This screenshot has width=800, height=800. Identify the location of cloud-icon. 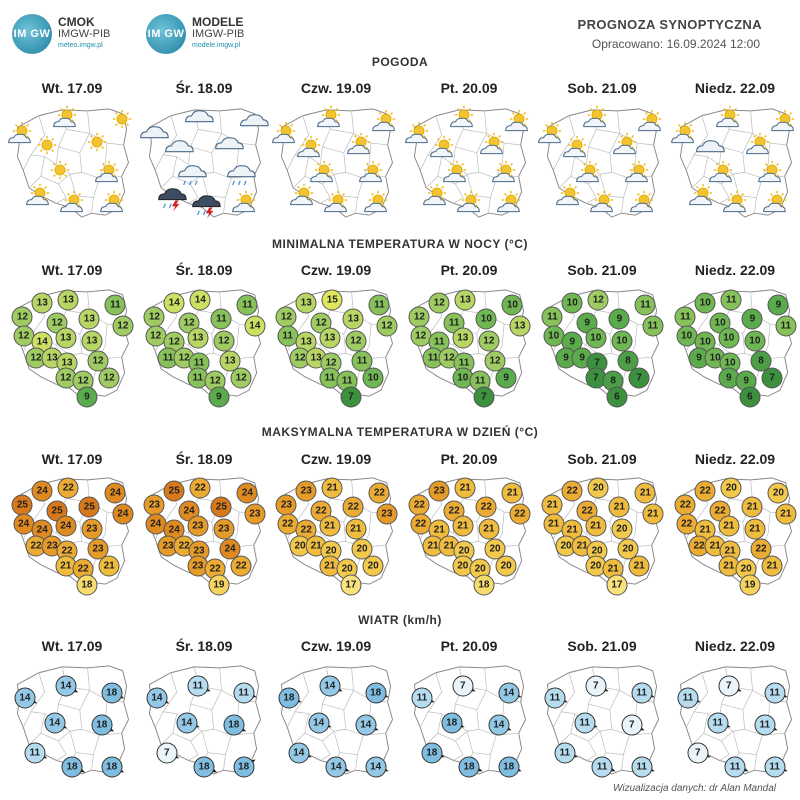
(199, 116).